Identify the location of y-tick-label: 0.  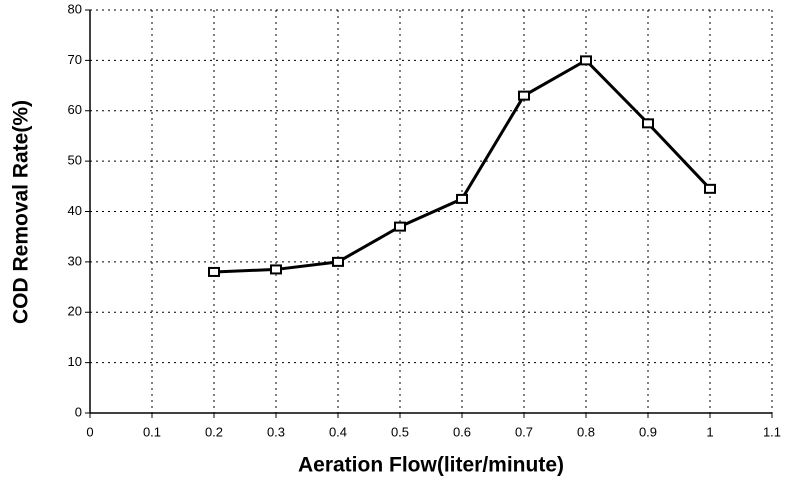
(78, 411).